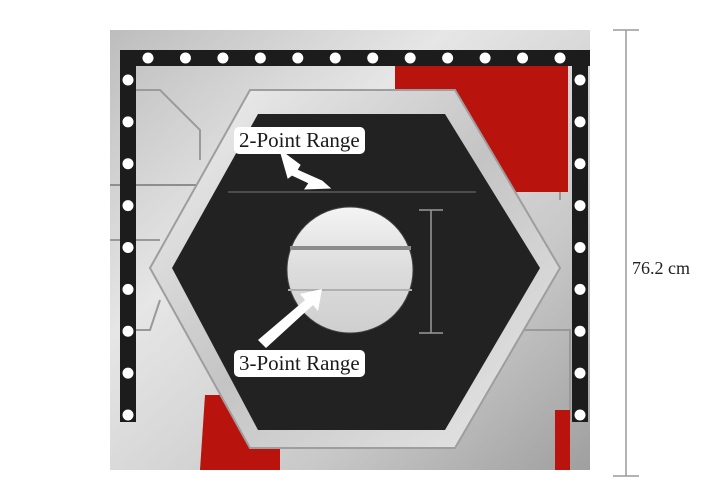 The width and height of the screenshot is (720, 497). I want to click on three-point-arrow, so click(290, 318).